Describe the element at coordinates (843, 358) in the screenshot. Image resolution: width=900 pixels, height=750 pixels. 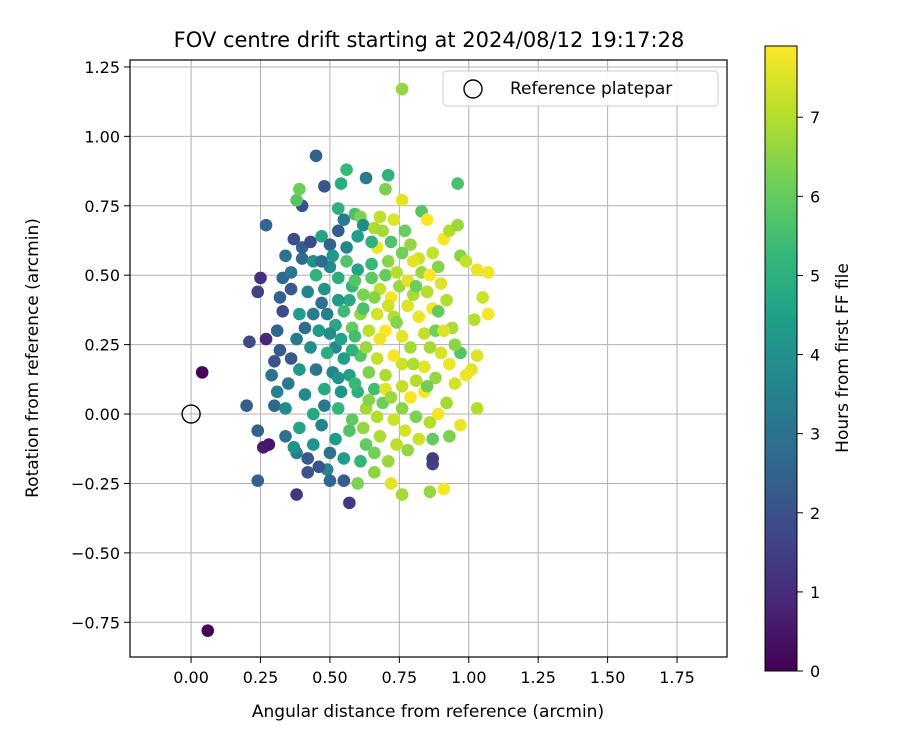
I see `colorbar-label: Hours from first FF file` at that location.